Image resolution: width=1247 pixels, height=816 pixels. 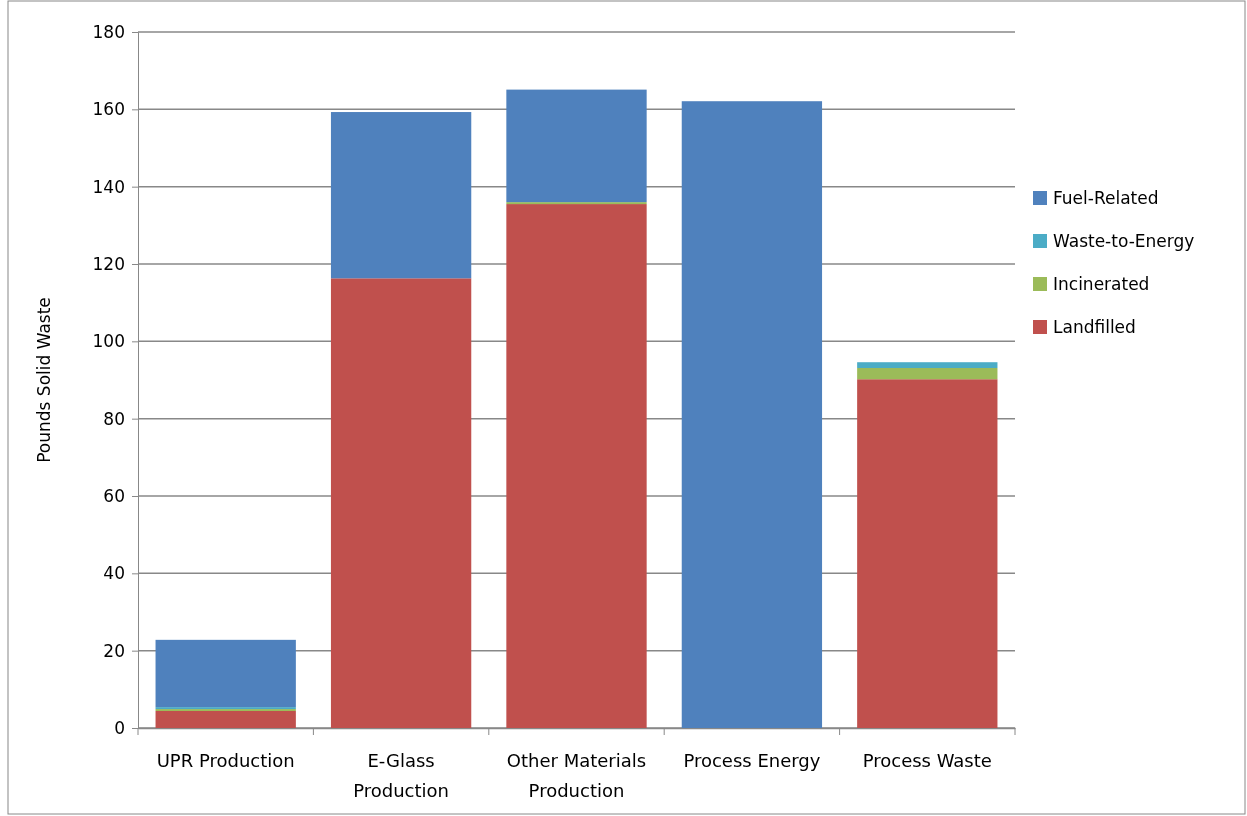 What do you see at coordinates (1106, 198) in the screenshot?
I see `legend-label: Fuel-Related` at bounding box center [1106, 198].